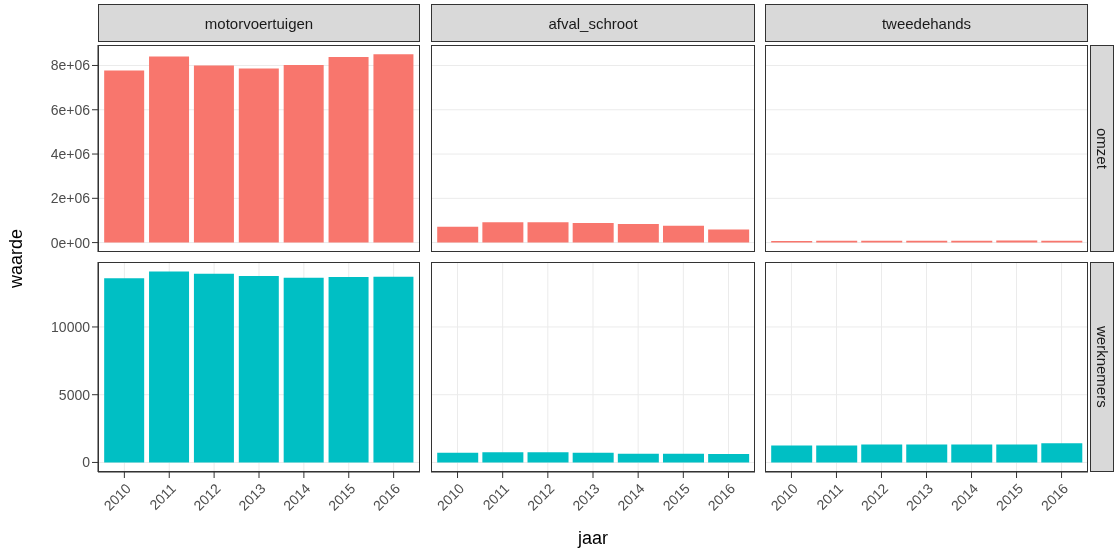 The width and height of the screenshot is (1115, 558). What do you see at coordinates (70, 65) in the screenshot?
I see `y-tick-label: 8e+06` at bounding box center [70, 65].